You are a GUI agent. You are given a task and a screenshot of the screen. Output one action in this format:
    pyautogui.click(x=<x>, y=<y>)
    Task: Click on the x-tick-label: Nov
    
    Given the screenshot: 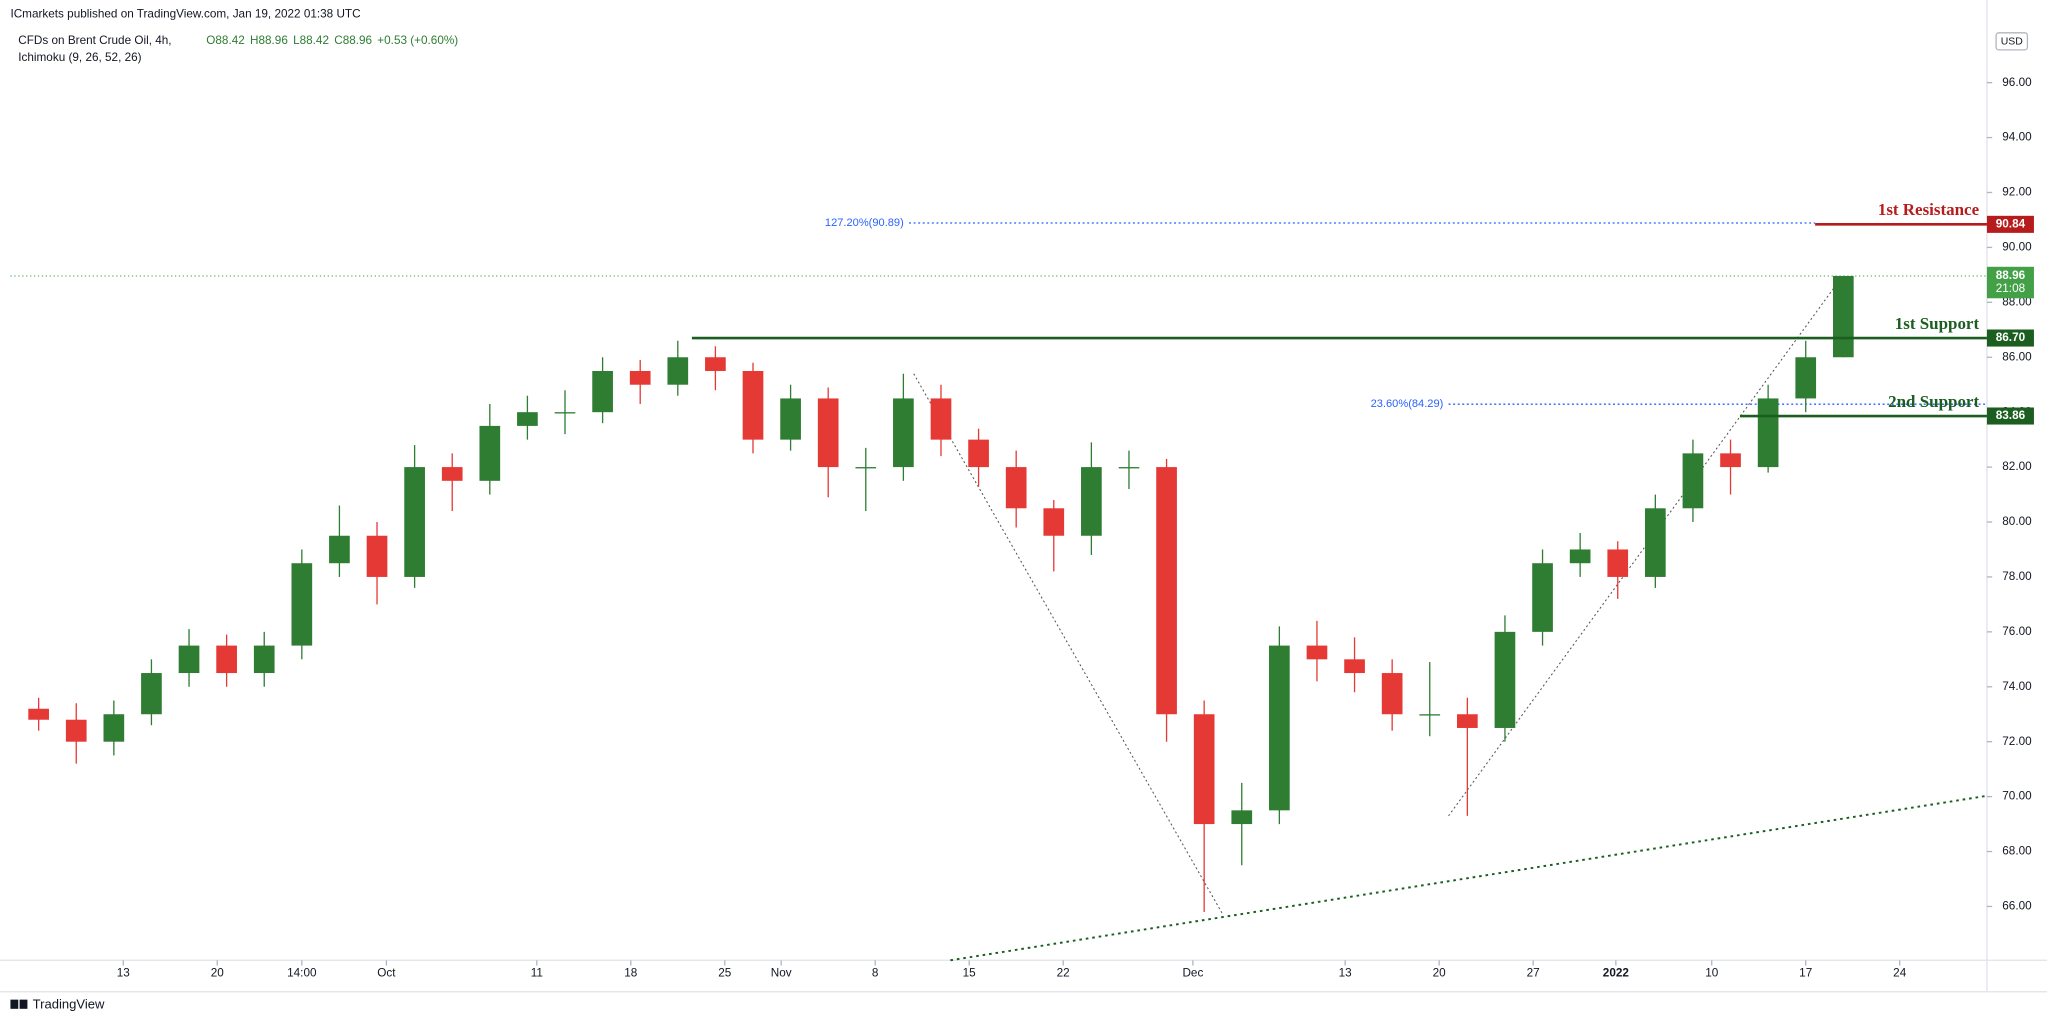 What is the action you would take?
    pyautogui.click(x=781, y=972)
    